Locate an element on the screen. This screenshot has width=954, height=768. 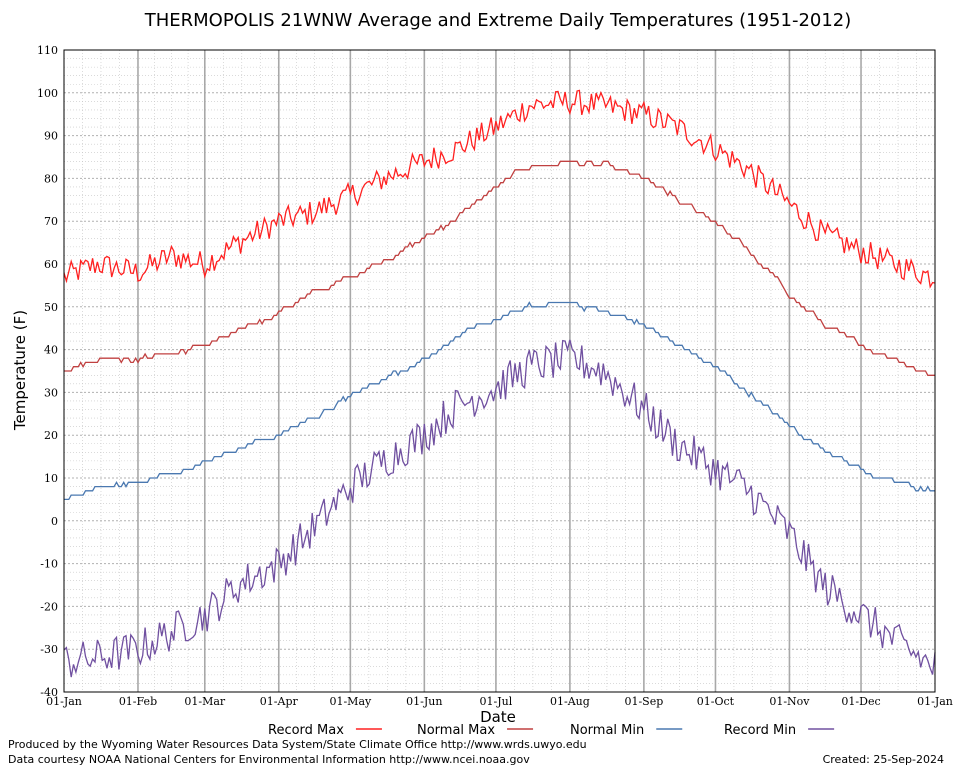
y-tick-label: 80 is located at coordinates (51, 178).